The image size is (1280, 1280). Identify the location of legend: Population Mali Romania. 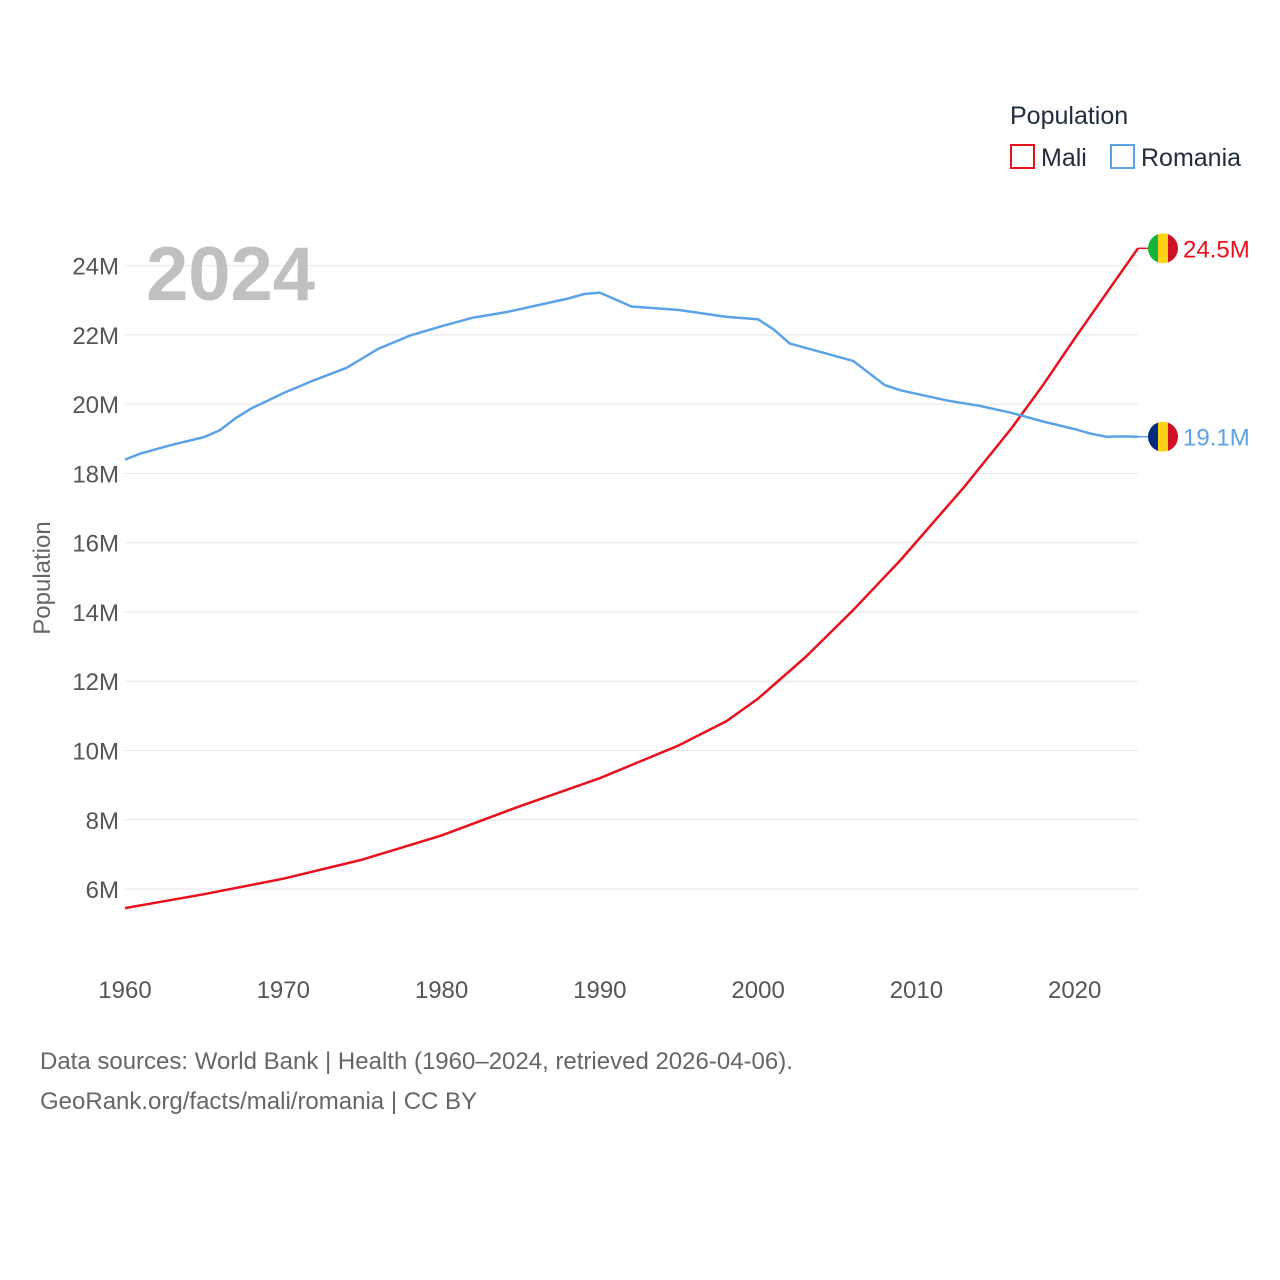
(1125, 137).